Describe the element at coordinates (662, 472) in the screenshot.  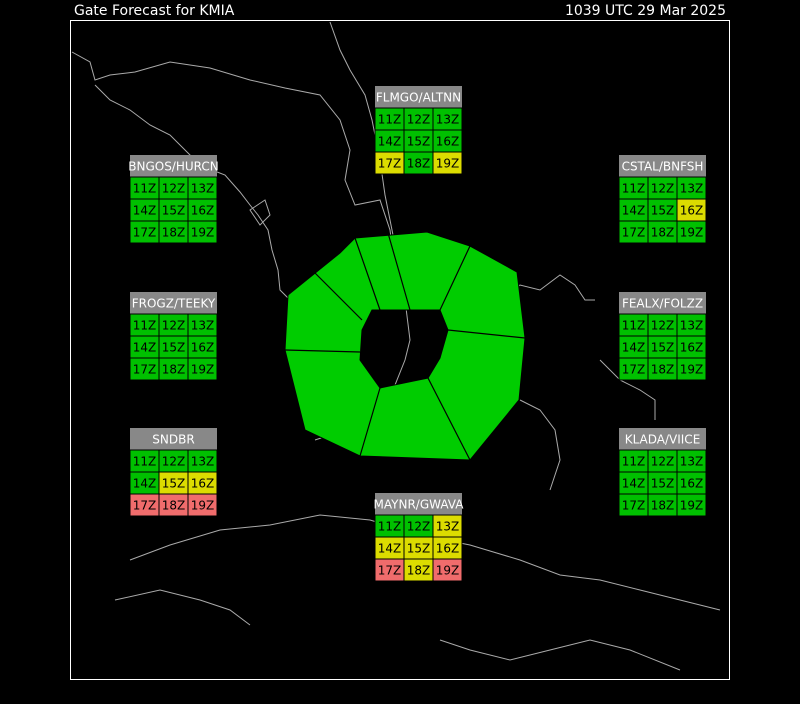
I see `gate-panel: KLADA/VIICE 11Z 12Z 13Z 14Z 15Z 16Z 17Z 18Z 19Z` at that location.